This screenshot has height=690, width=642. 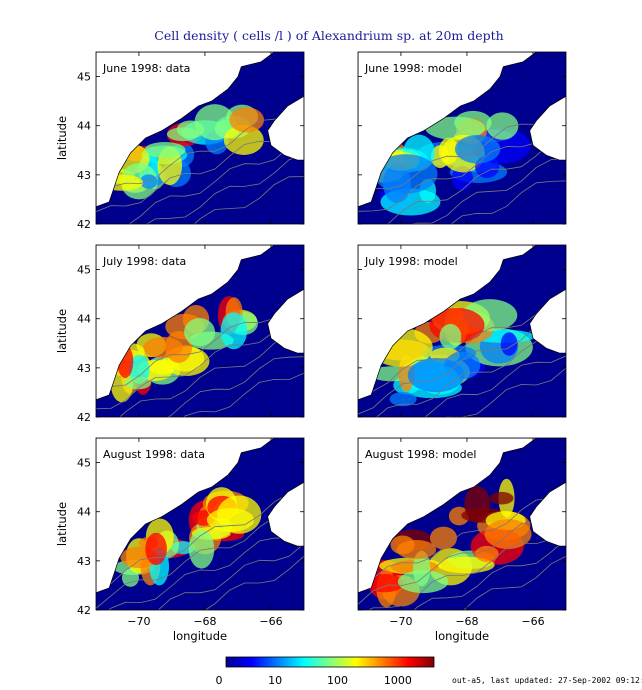 I want to click on panel-july-model: July 1998: model, so click(x=462, y=331).